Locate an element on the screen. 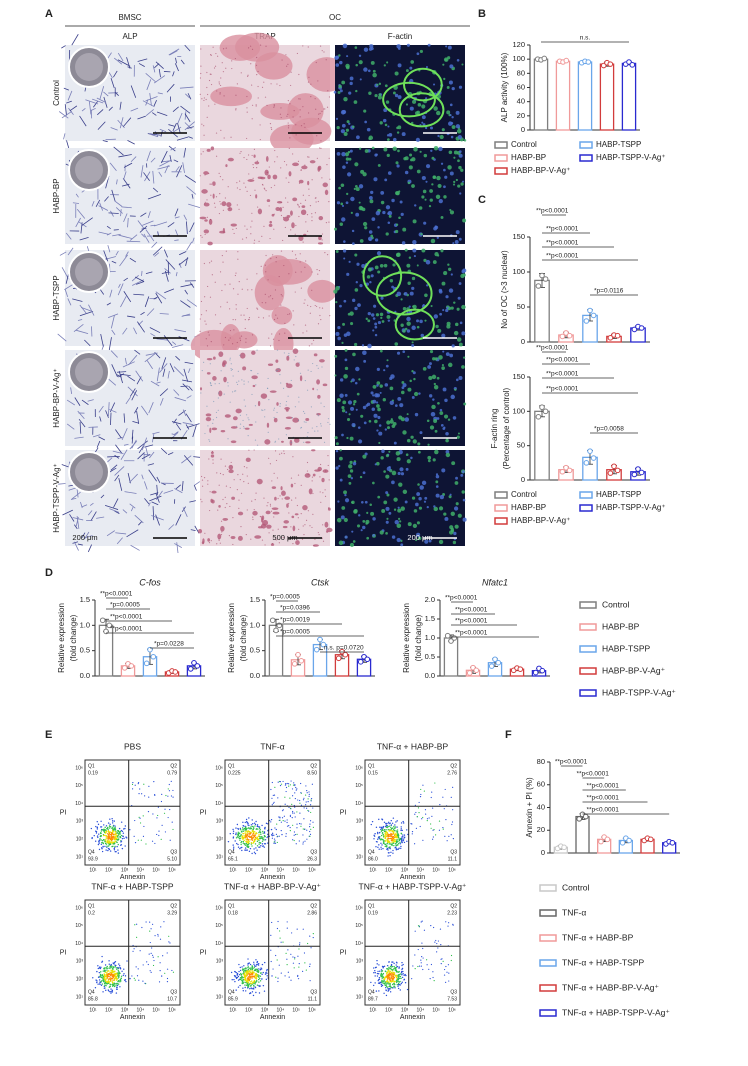  panel-letter: D is located at coordinates (49, 573).